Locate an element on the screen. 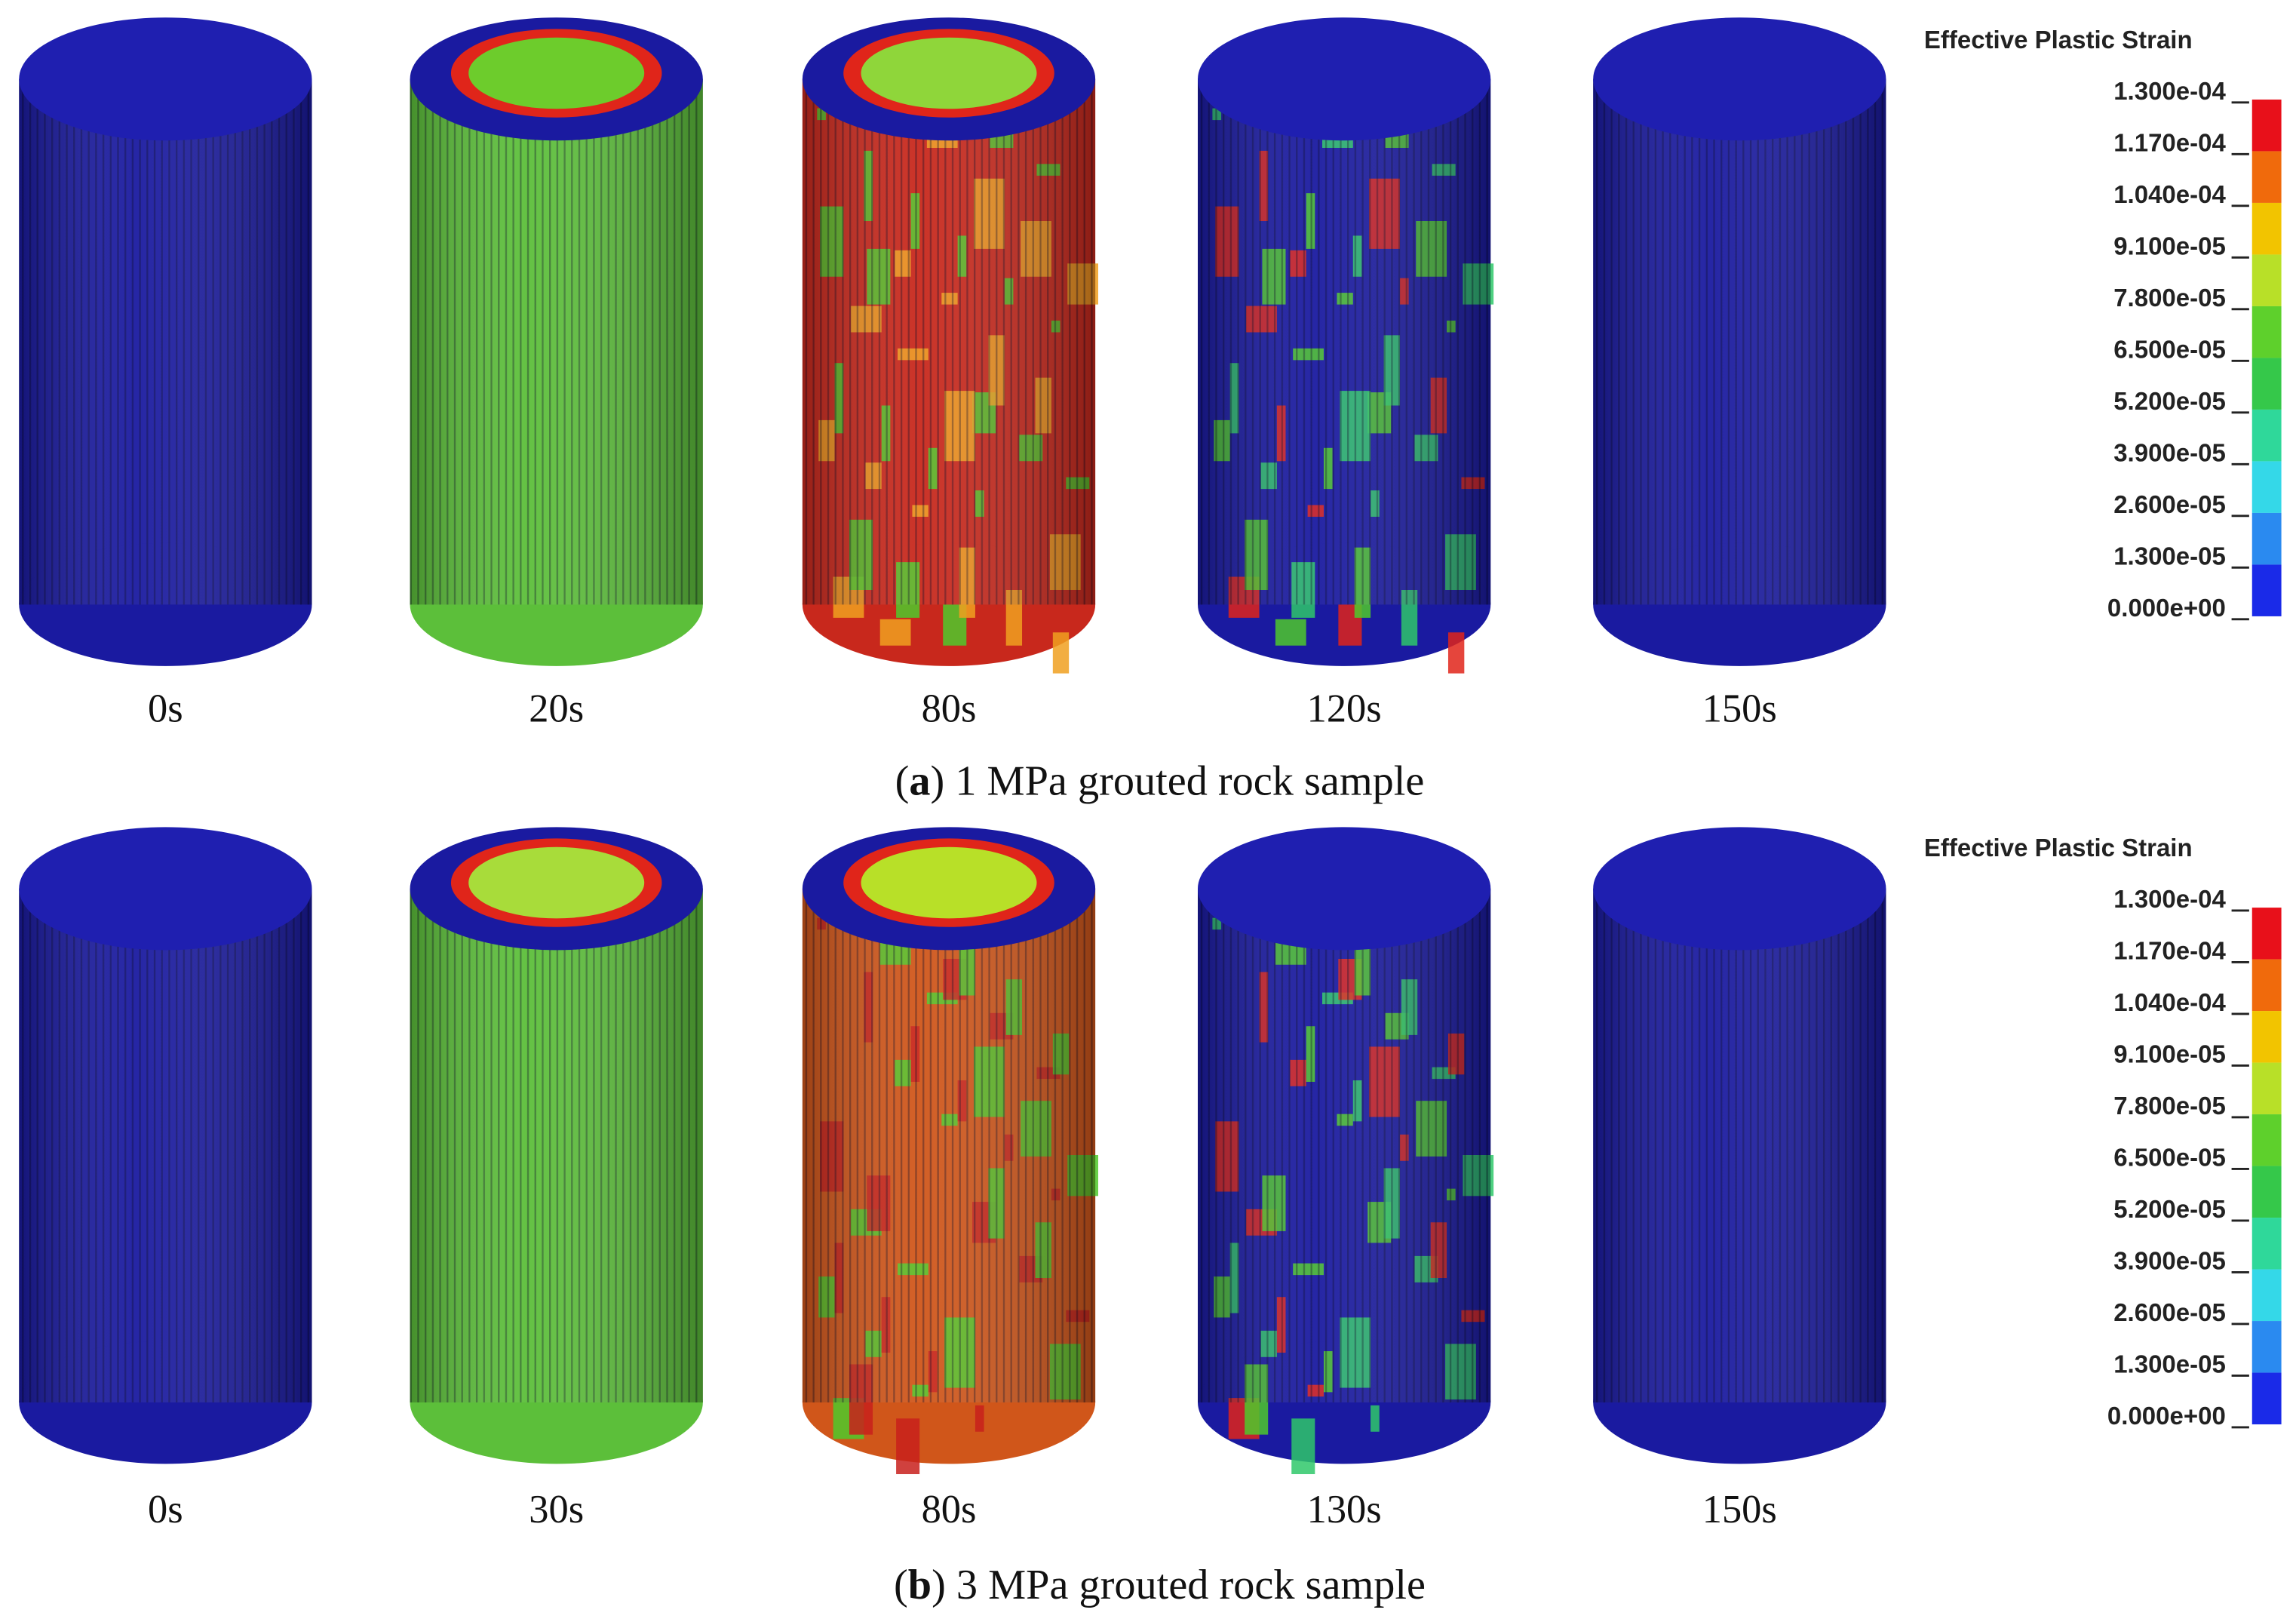  caption-text: ) 1 MPa grouted rock sample is located at coordinates (1178, 781).